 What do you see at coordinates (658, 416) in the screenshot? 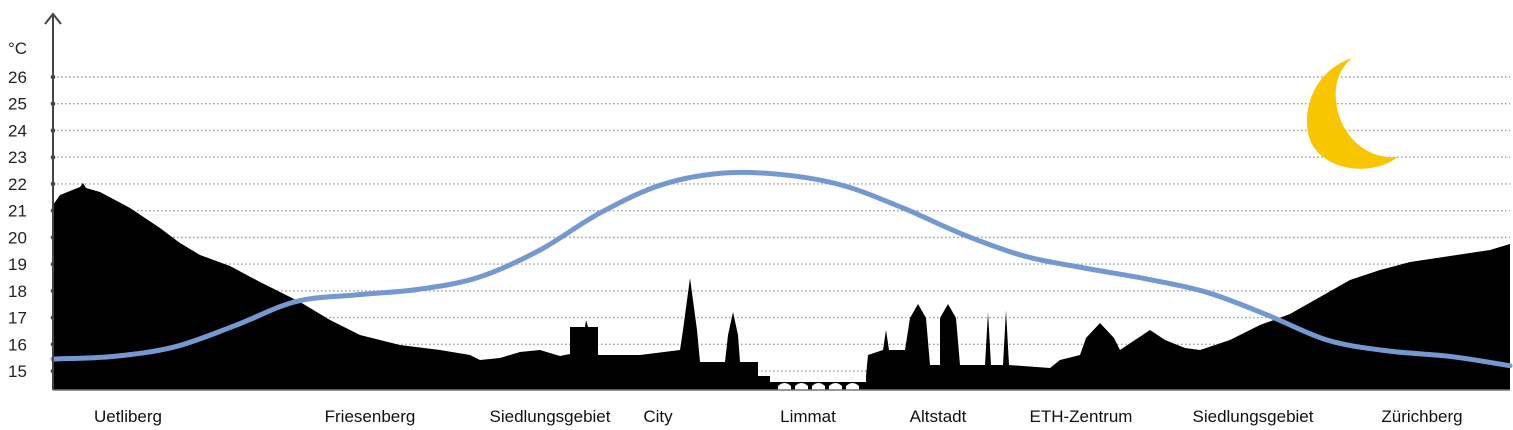
I see `location-label: City` at bounding box center [658, 416].